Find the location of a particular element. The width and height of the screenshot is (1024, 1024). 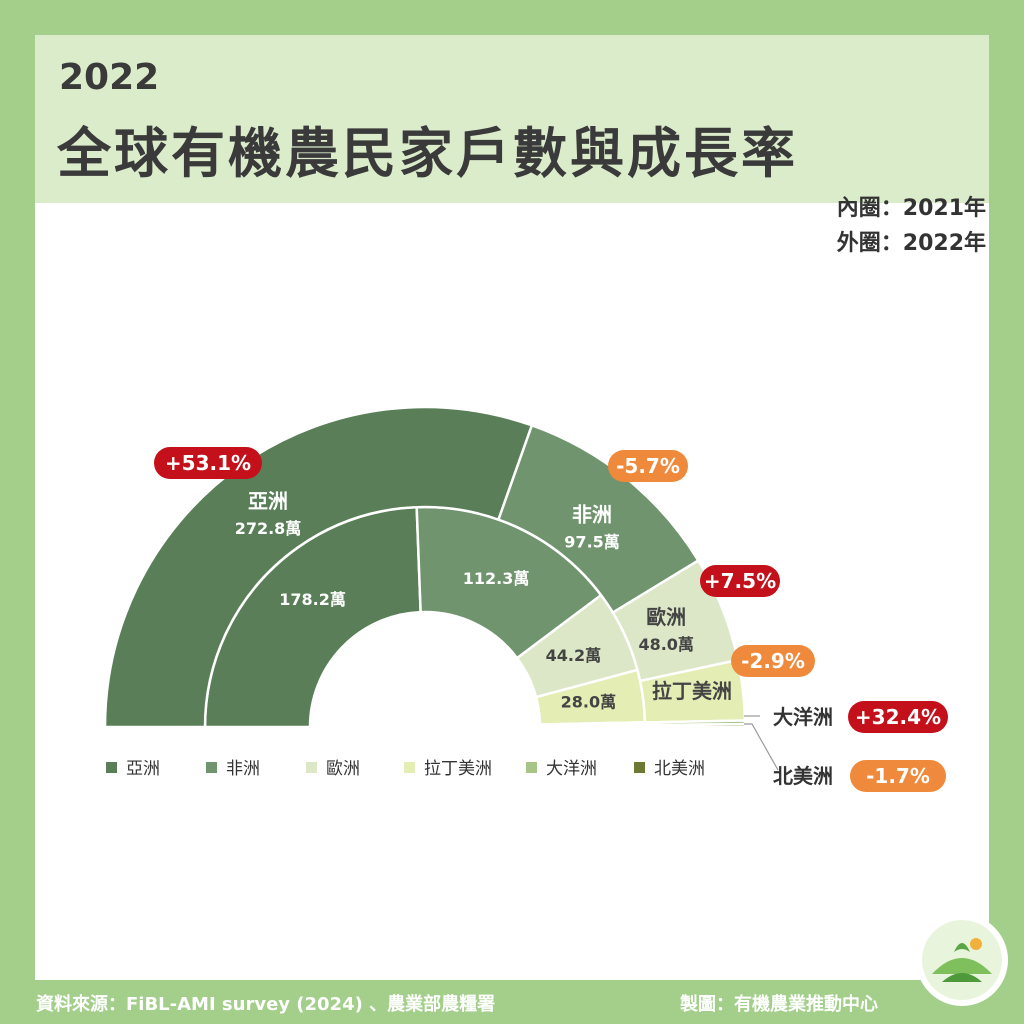

growth-label-5: -1.7% is located at coordinates (898, 776).